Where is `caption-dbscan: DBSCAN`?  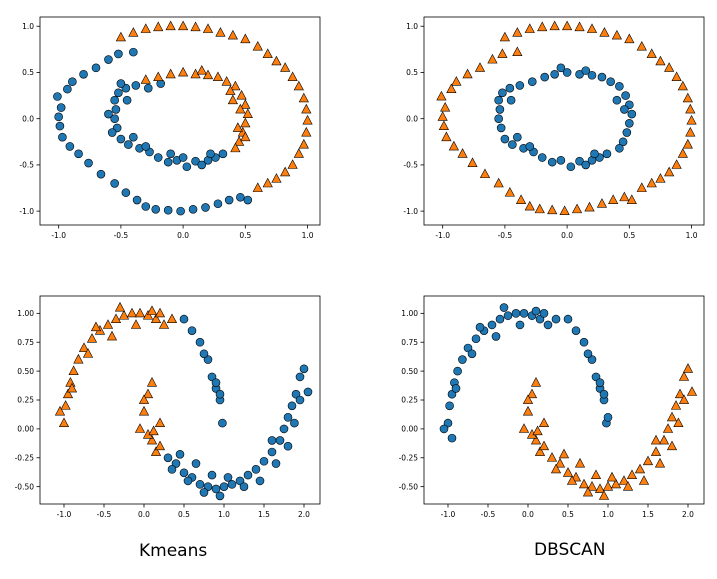 caption-dbscan: DBSCAN is located at coordinates (570, 550).